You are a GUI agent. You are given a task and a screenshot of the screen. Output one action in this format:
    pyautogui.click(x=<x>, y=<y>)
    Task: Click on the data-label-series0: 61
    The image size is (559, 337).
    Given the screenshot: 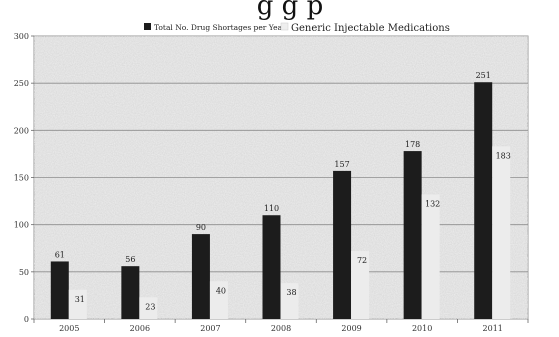 What is the action you would take?
    pyautogui.click(x=60, y=254)
    